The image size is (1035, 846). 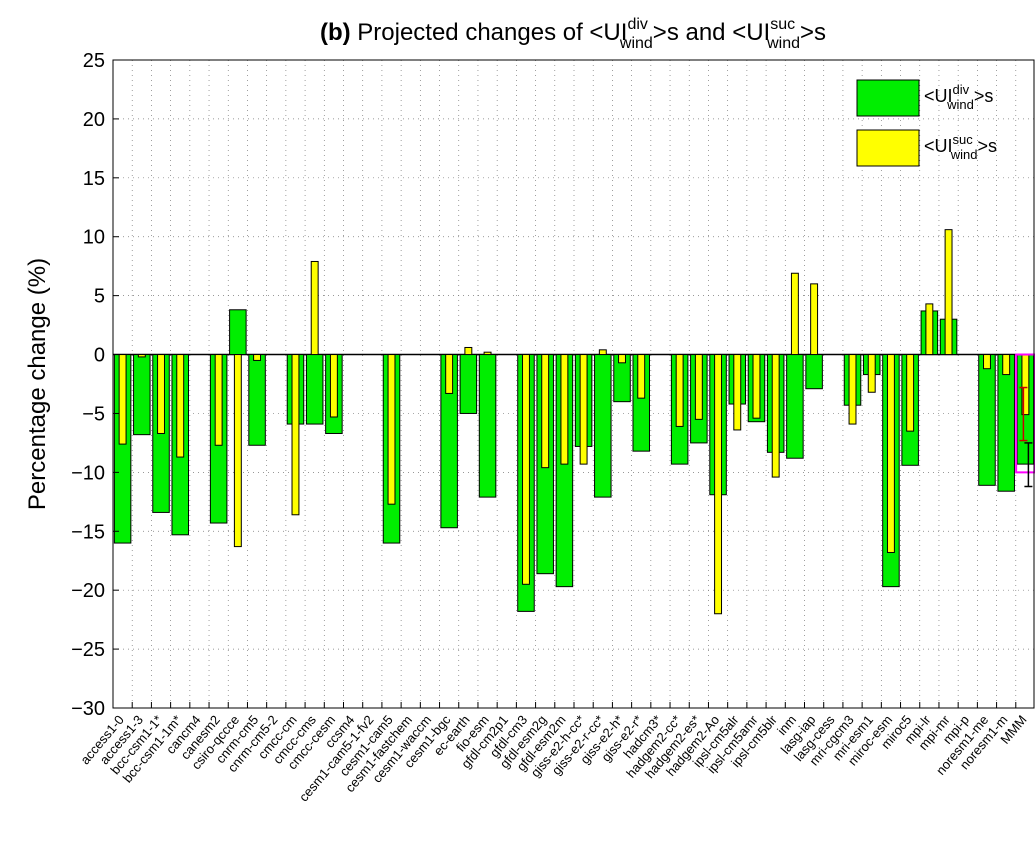 What do you see at coordinates (94, 120) in the screenshot?
I see `y-tick-label: 20` at bounding box center [94, 120].